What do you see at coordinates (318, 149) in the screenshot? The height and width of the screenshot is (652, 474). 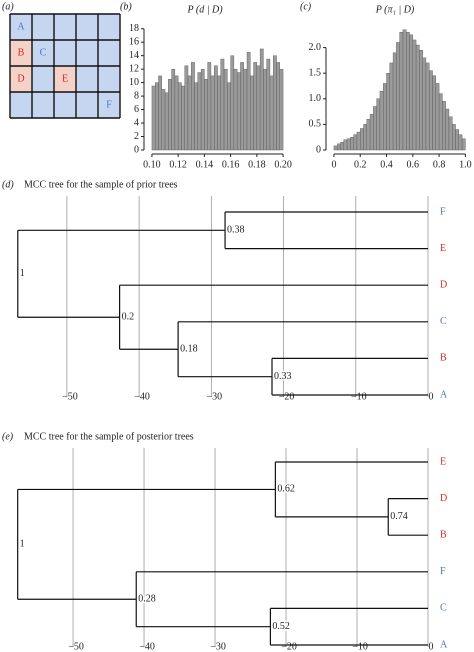 I see `y-tick-label: 0` at bounding box center [318, 149].